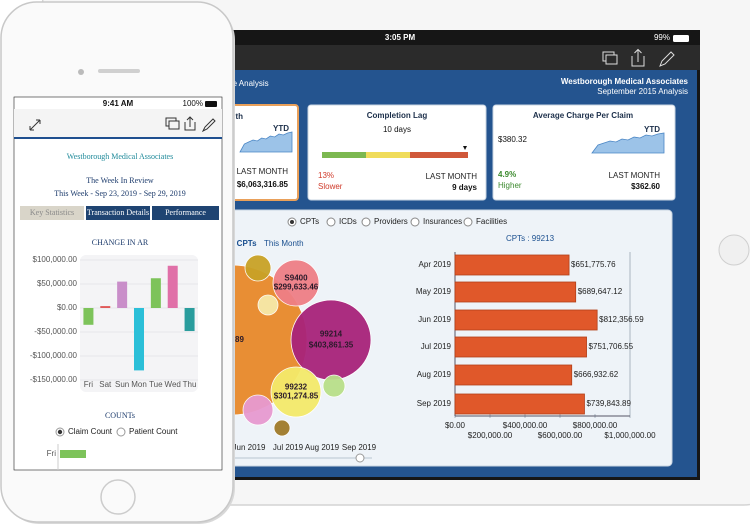 The height and width of the screenshot is (524, 750). What do you see at coordinates (122, 384) in the screenshot?
I see `x-tick-label: Sun` at bounding box center [122, 384].